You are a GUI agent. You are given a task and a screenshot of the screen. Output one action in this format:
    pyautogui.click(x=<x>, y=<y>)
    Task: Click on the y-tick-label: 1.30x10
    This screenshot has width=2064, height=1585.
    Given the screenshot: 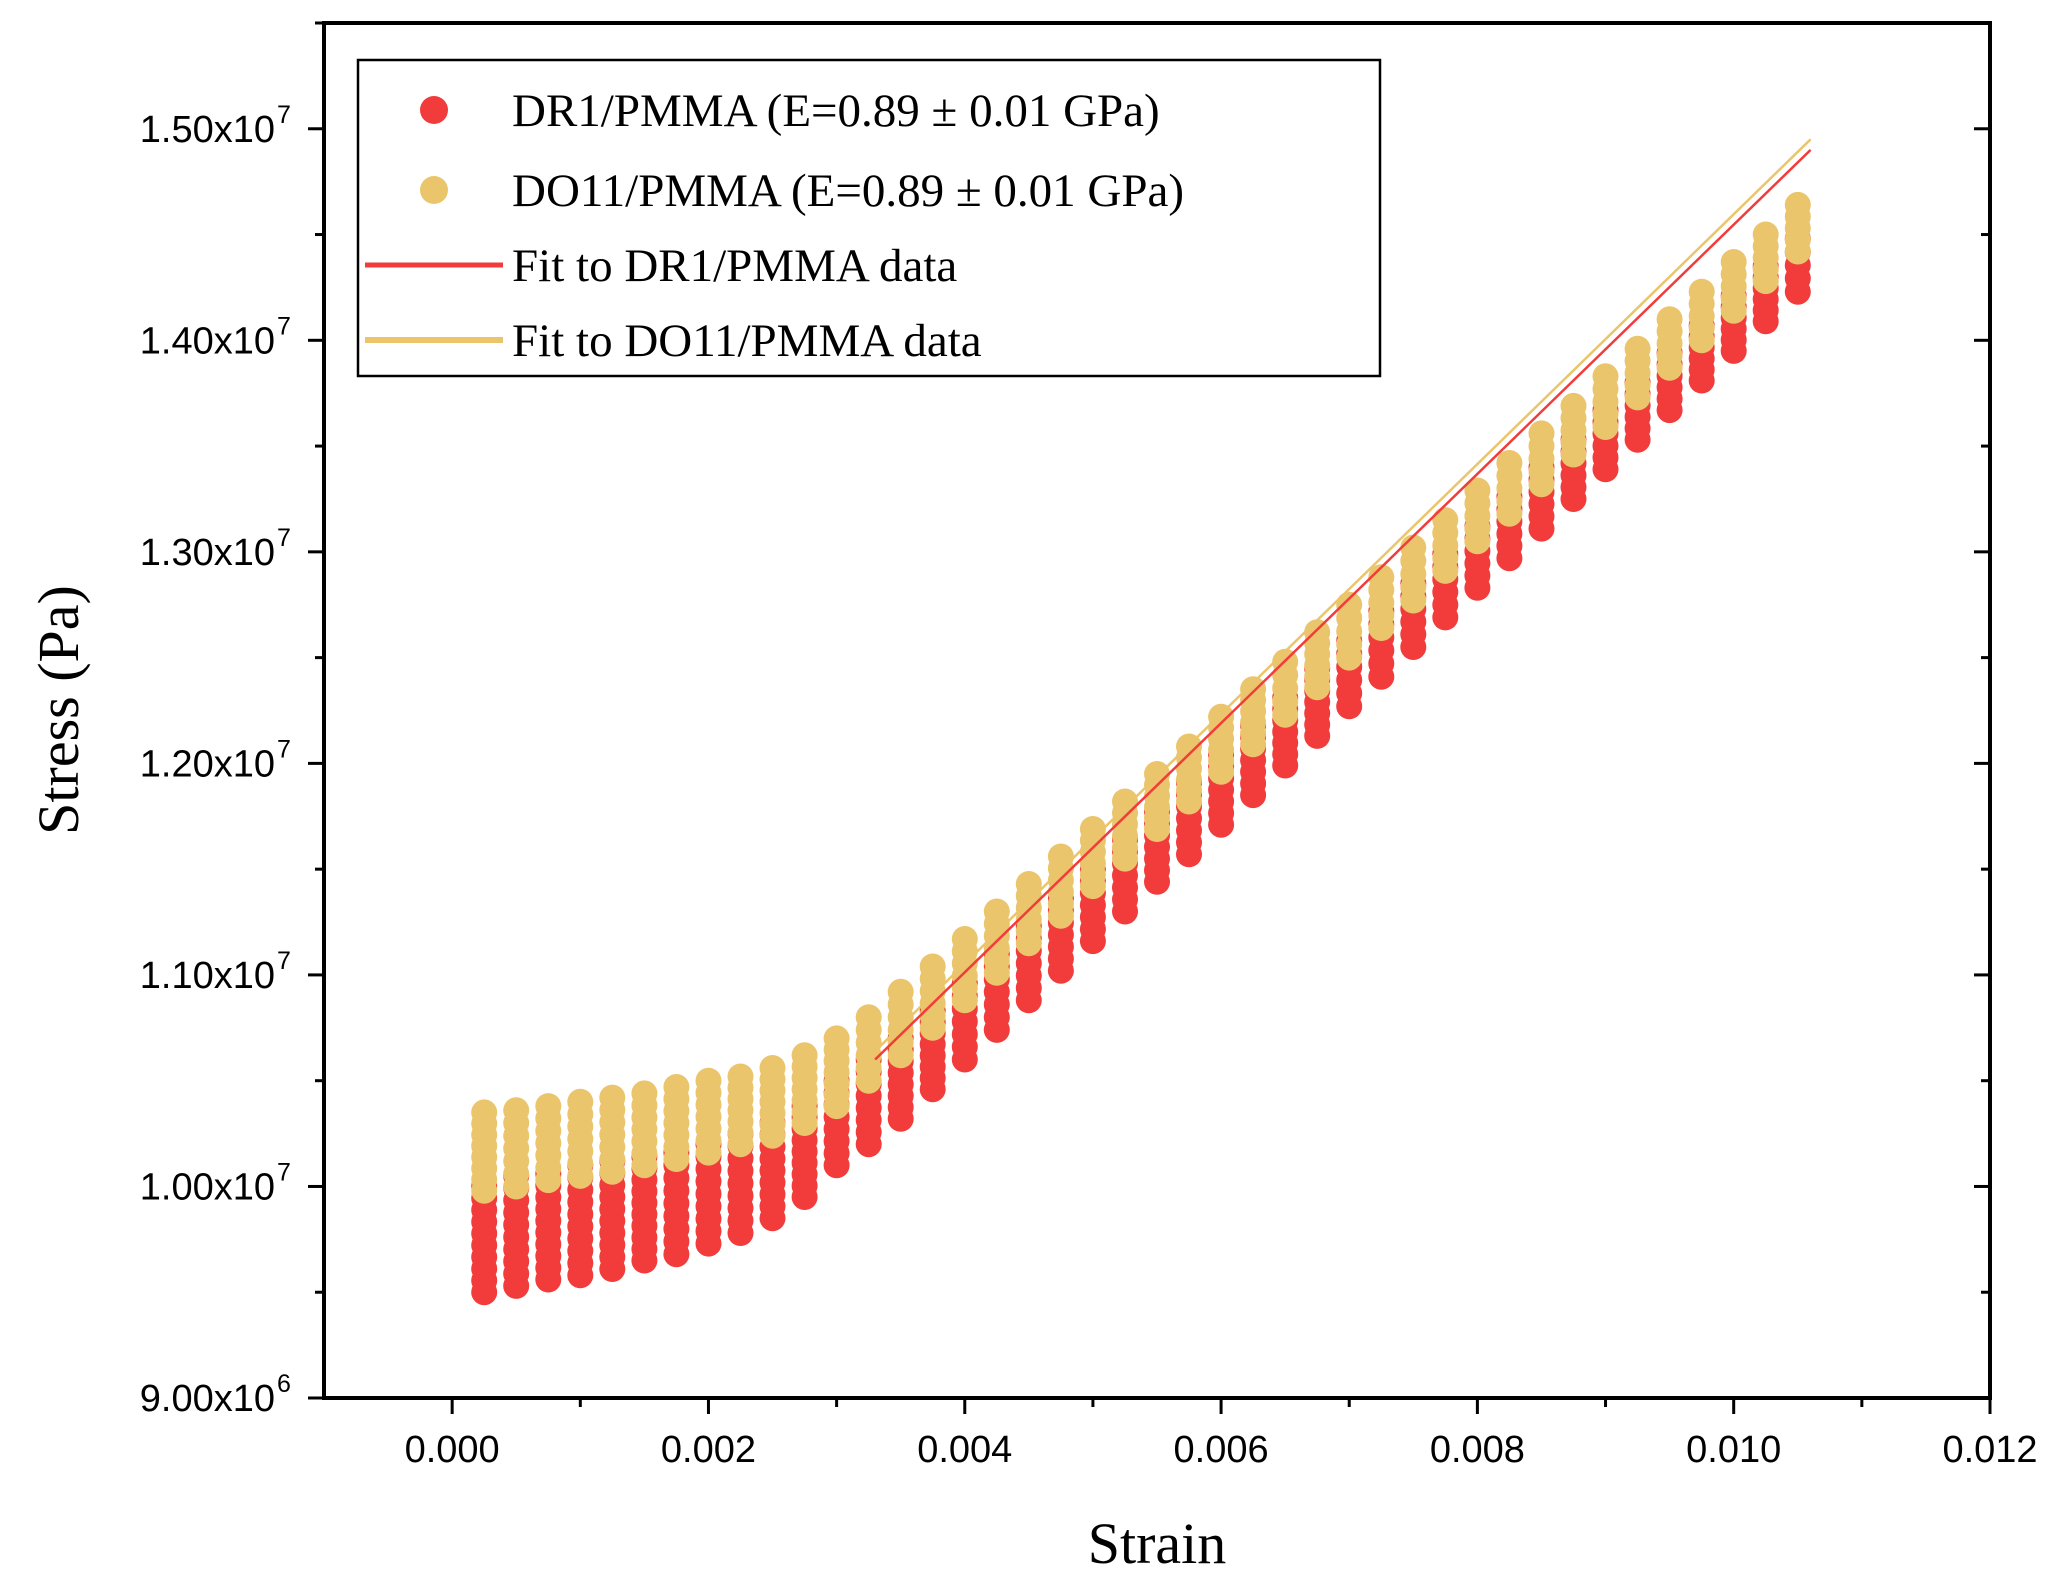 What is the action you would take?
    pyautogui.click(x=207, y=553)
    